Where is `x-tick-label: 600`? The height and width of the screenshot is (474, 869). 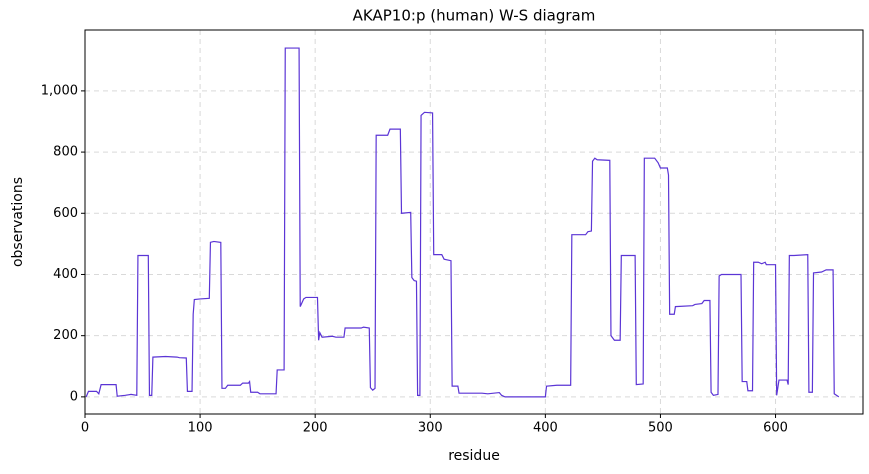
x-tick-label: 600 is located at coordinates (775, 428).